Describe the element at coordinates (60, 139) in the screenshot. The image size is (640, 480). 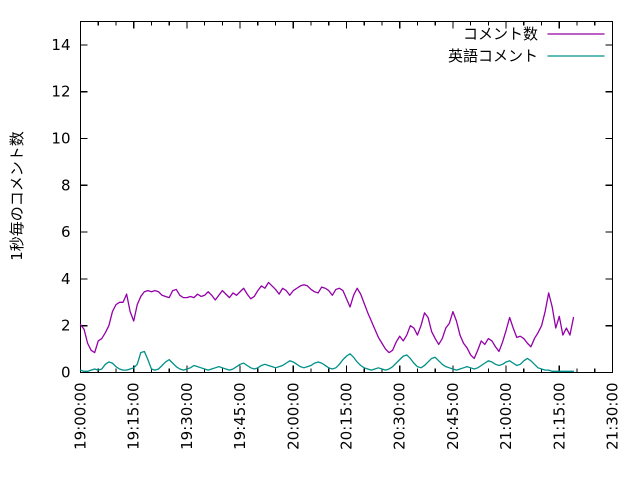
I see `y-tick-label: 10` at that location.